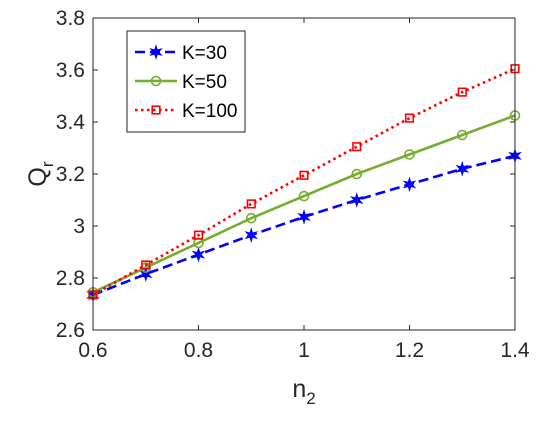  Describe the element at coordinates (71, 122) in the screenshot. I see `y-tick-label: 3.4` at that location.